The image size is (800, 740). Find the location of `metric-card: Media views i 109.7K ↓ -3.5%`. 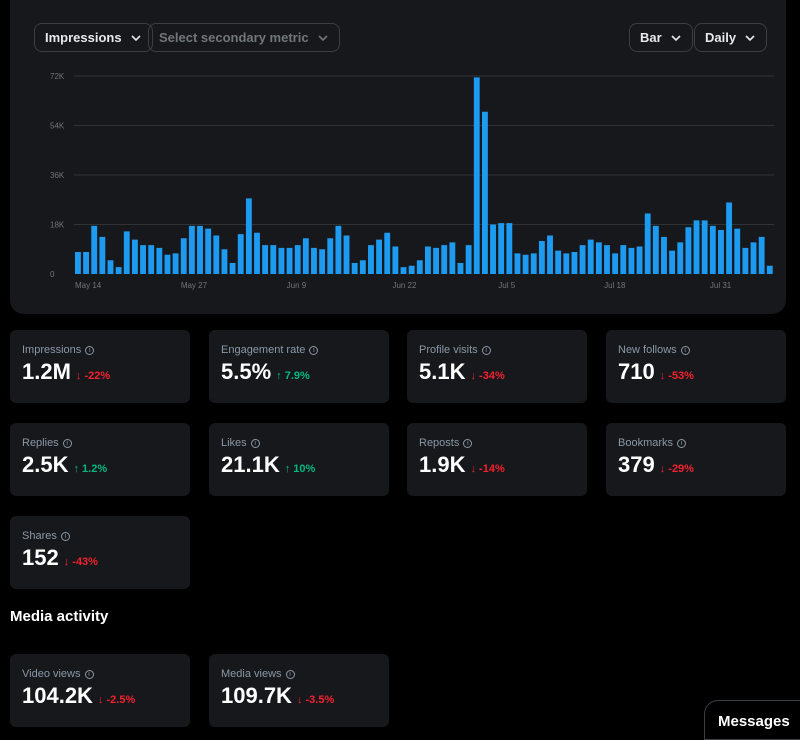

metric-card: Media views i 109.7K ↓ -3.5% is located at coordinates (299, 690).